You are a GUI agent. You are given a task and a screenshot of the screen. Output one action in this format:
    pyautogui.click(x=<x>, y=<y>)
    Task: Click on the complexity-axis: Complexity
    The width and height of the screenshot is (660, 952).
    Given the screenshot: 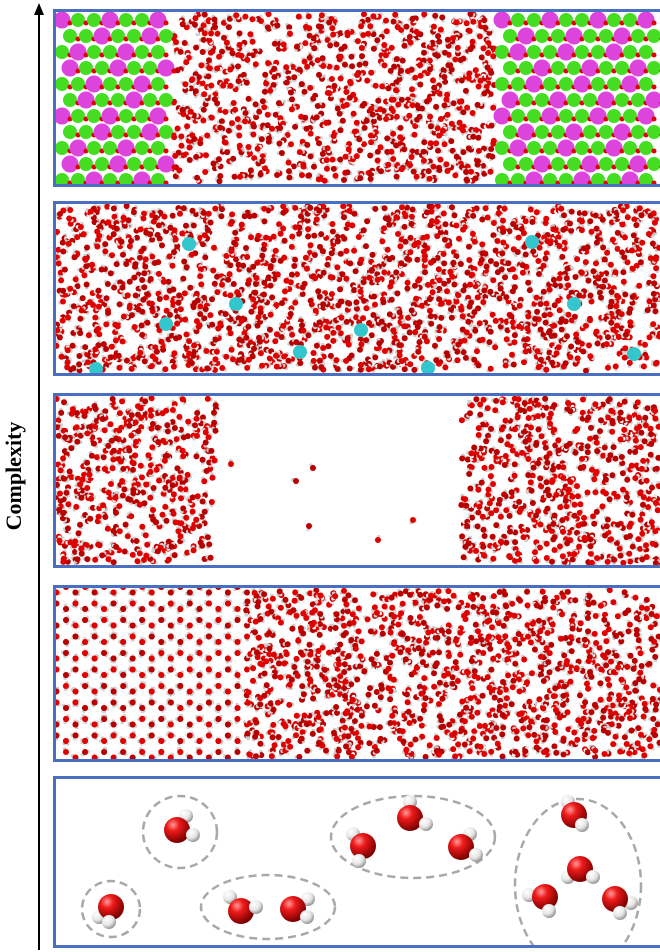 What is the action you would take?
    pyautogui.click(x=22, y=476)
    